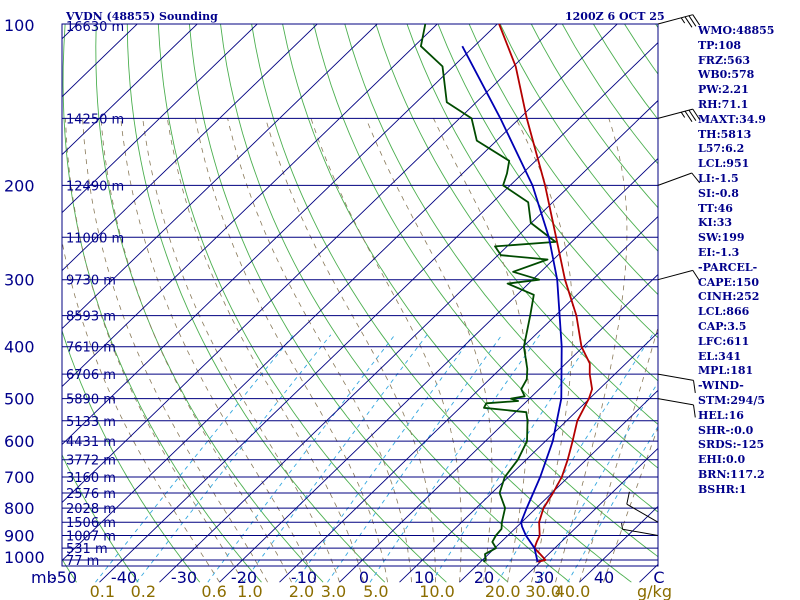 The width and height of the screenshot is (800, 600). What do you see at coordinates (503, 591) in the screenshot?
I see `mixing-ratio-label: 20.0` at bounding box center [503, 591].